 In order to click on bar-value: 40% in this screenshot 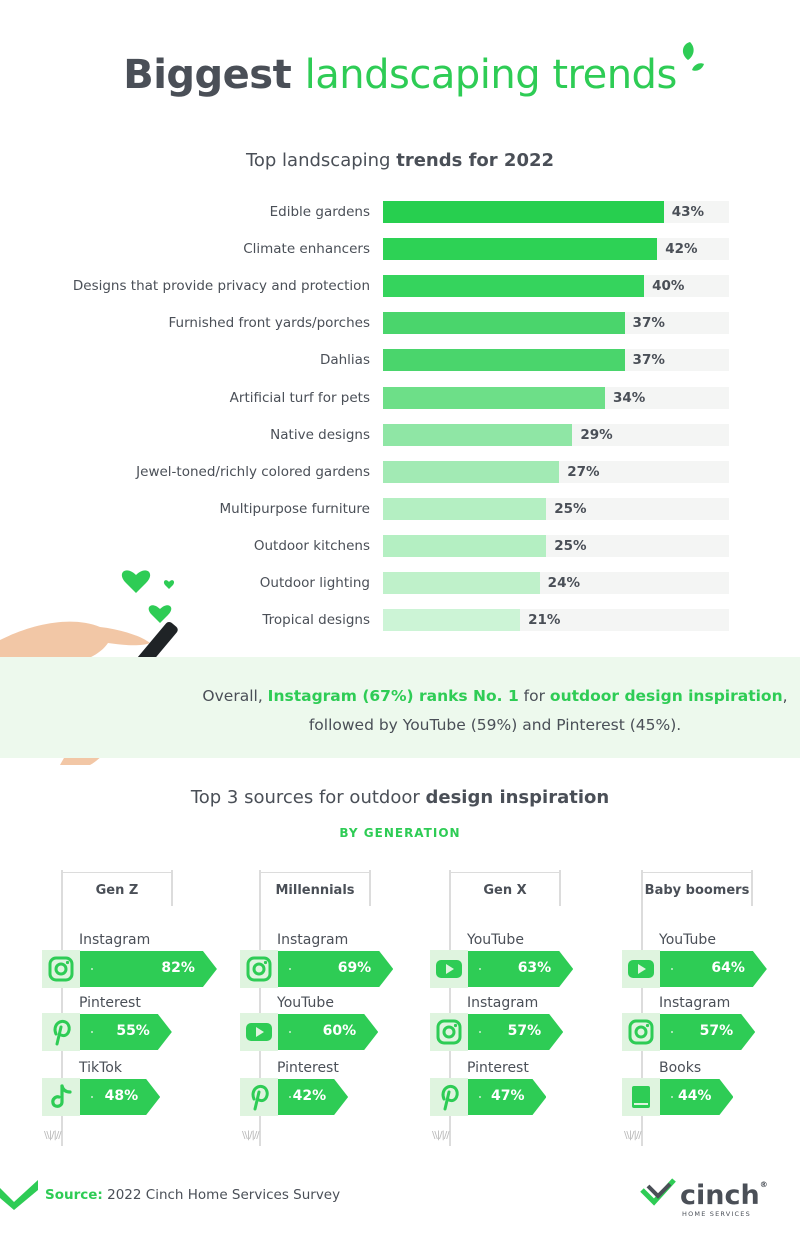, I will do `click(668, 286)`.